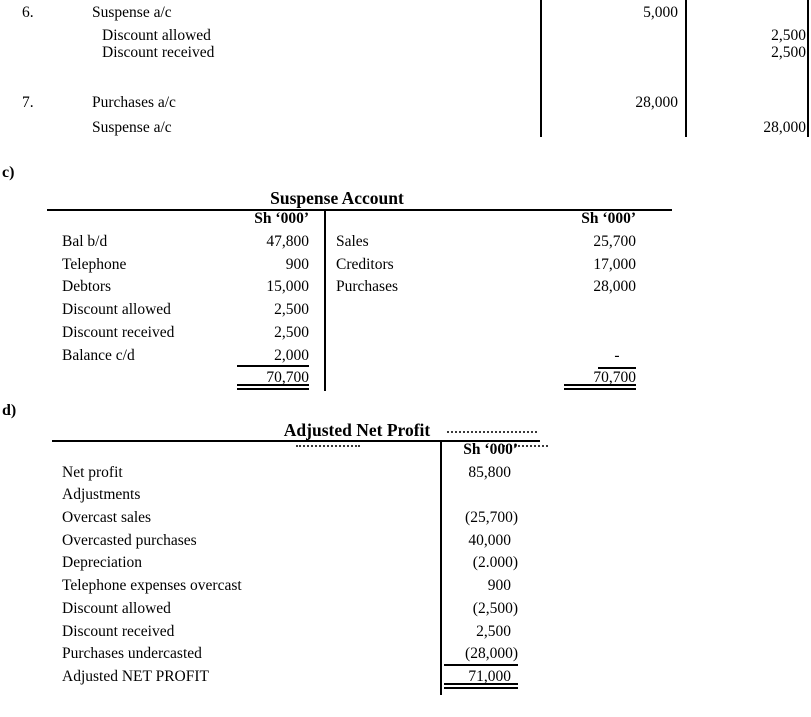 This screenshot has width=811, height=717. I want to click on table-title: Suspense Account, so click(337, 198).